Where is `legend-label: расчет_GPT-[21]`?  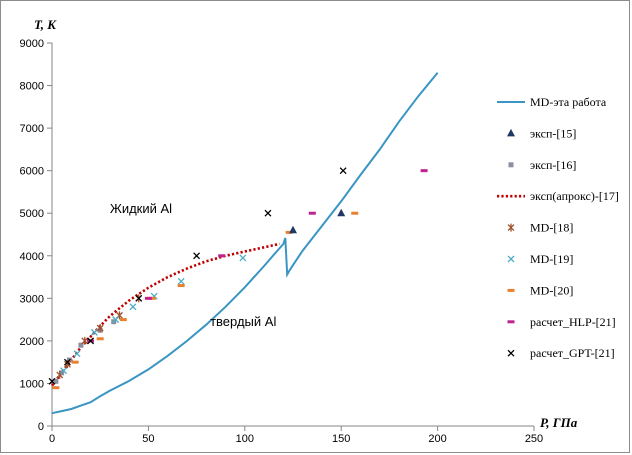
legend-label: расчет_GPT-[21] is located at coordinates (572, 353).